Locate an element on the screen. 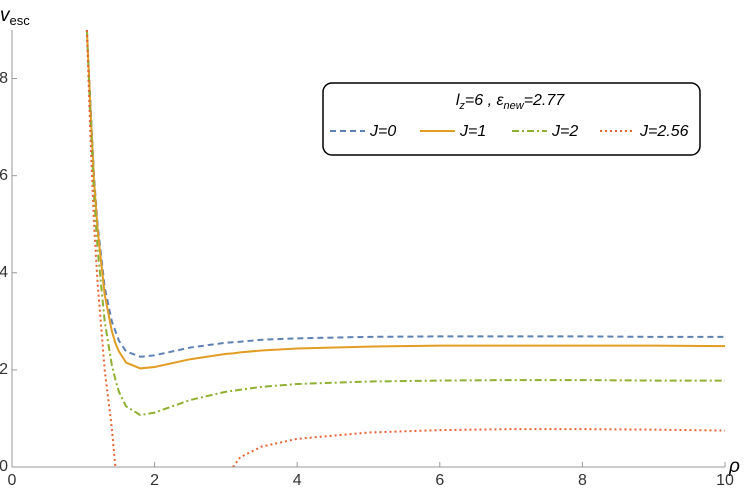 This screenshot has width=747, height=491. x-tick-label: 0 is located at coordinates (12, 480).